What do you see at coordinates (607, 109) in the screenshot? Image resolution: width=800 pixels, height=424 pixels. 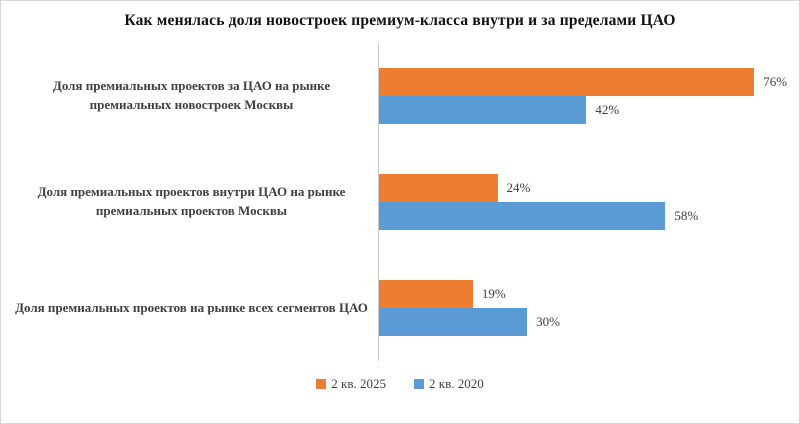 I see `value-label: 42%` at bounding box center [607, 109].